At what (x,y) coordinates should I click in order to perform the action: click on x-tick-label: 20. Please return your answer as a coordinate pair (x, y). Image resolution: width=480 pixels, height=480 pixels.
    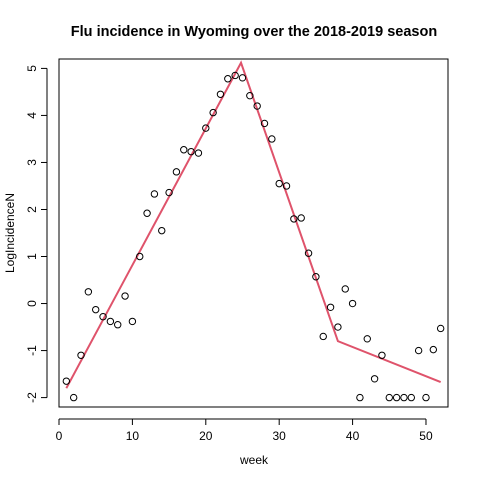
    Looking at the image, I should click on (206, 436).